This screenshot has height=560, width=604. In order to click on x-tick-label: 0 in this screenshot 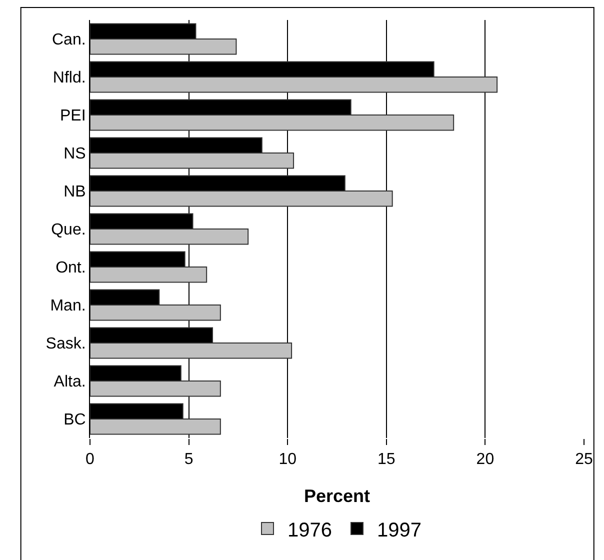, I will do `click(90, 459)`.